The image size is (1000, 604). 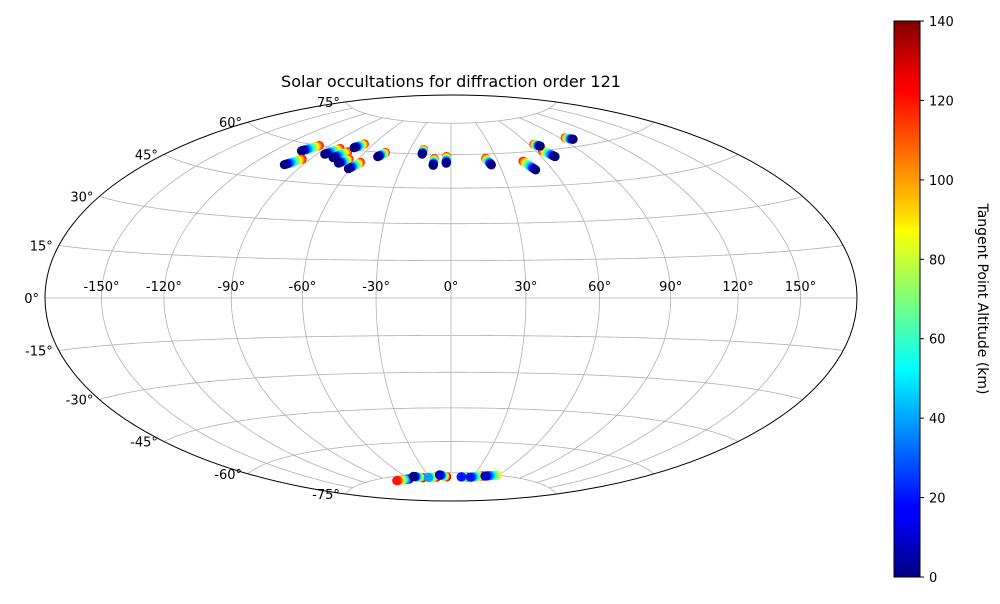 What do you see at coordinates (525, 287) in the screenshot?
I see `longitude-tick-label: 30°` at bounding box center [525, 287].